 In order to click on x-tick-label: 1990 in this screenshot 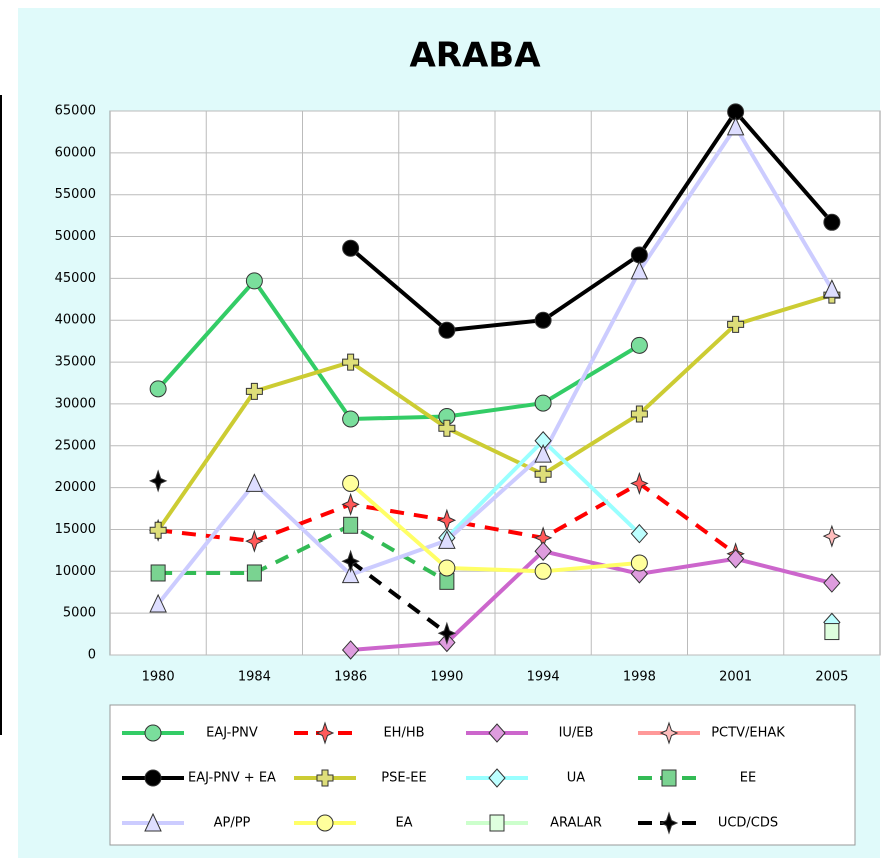, I will do `click(446, 677)`.